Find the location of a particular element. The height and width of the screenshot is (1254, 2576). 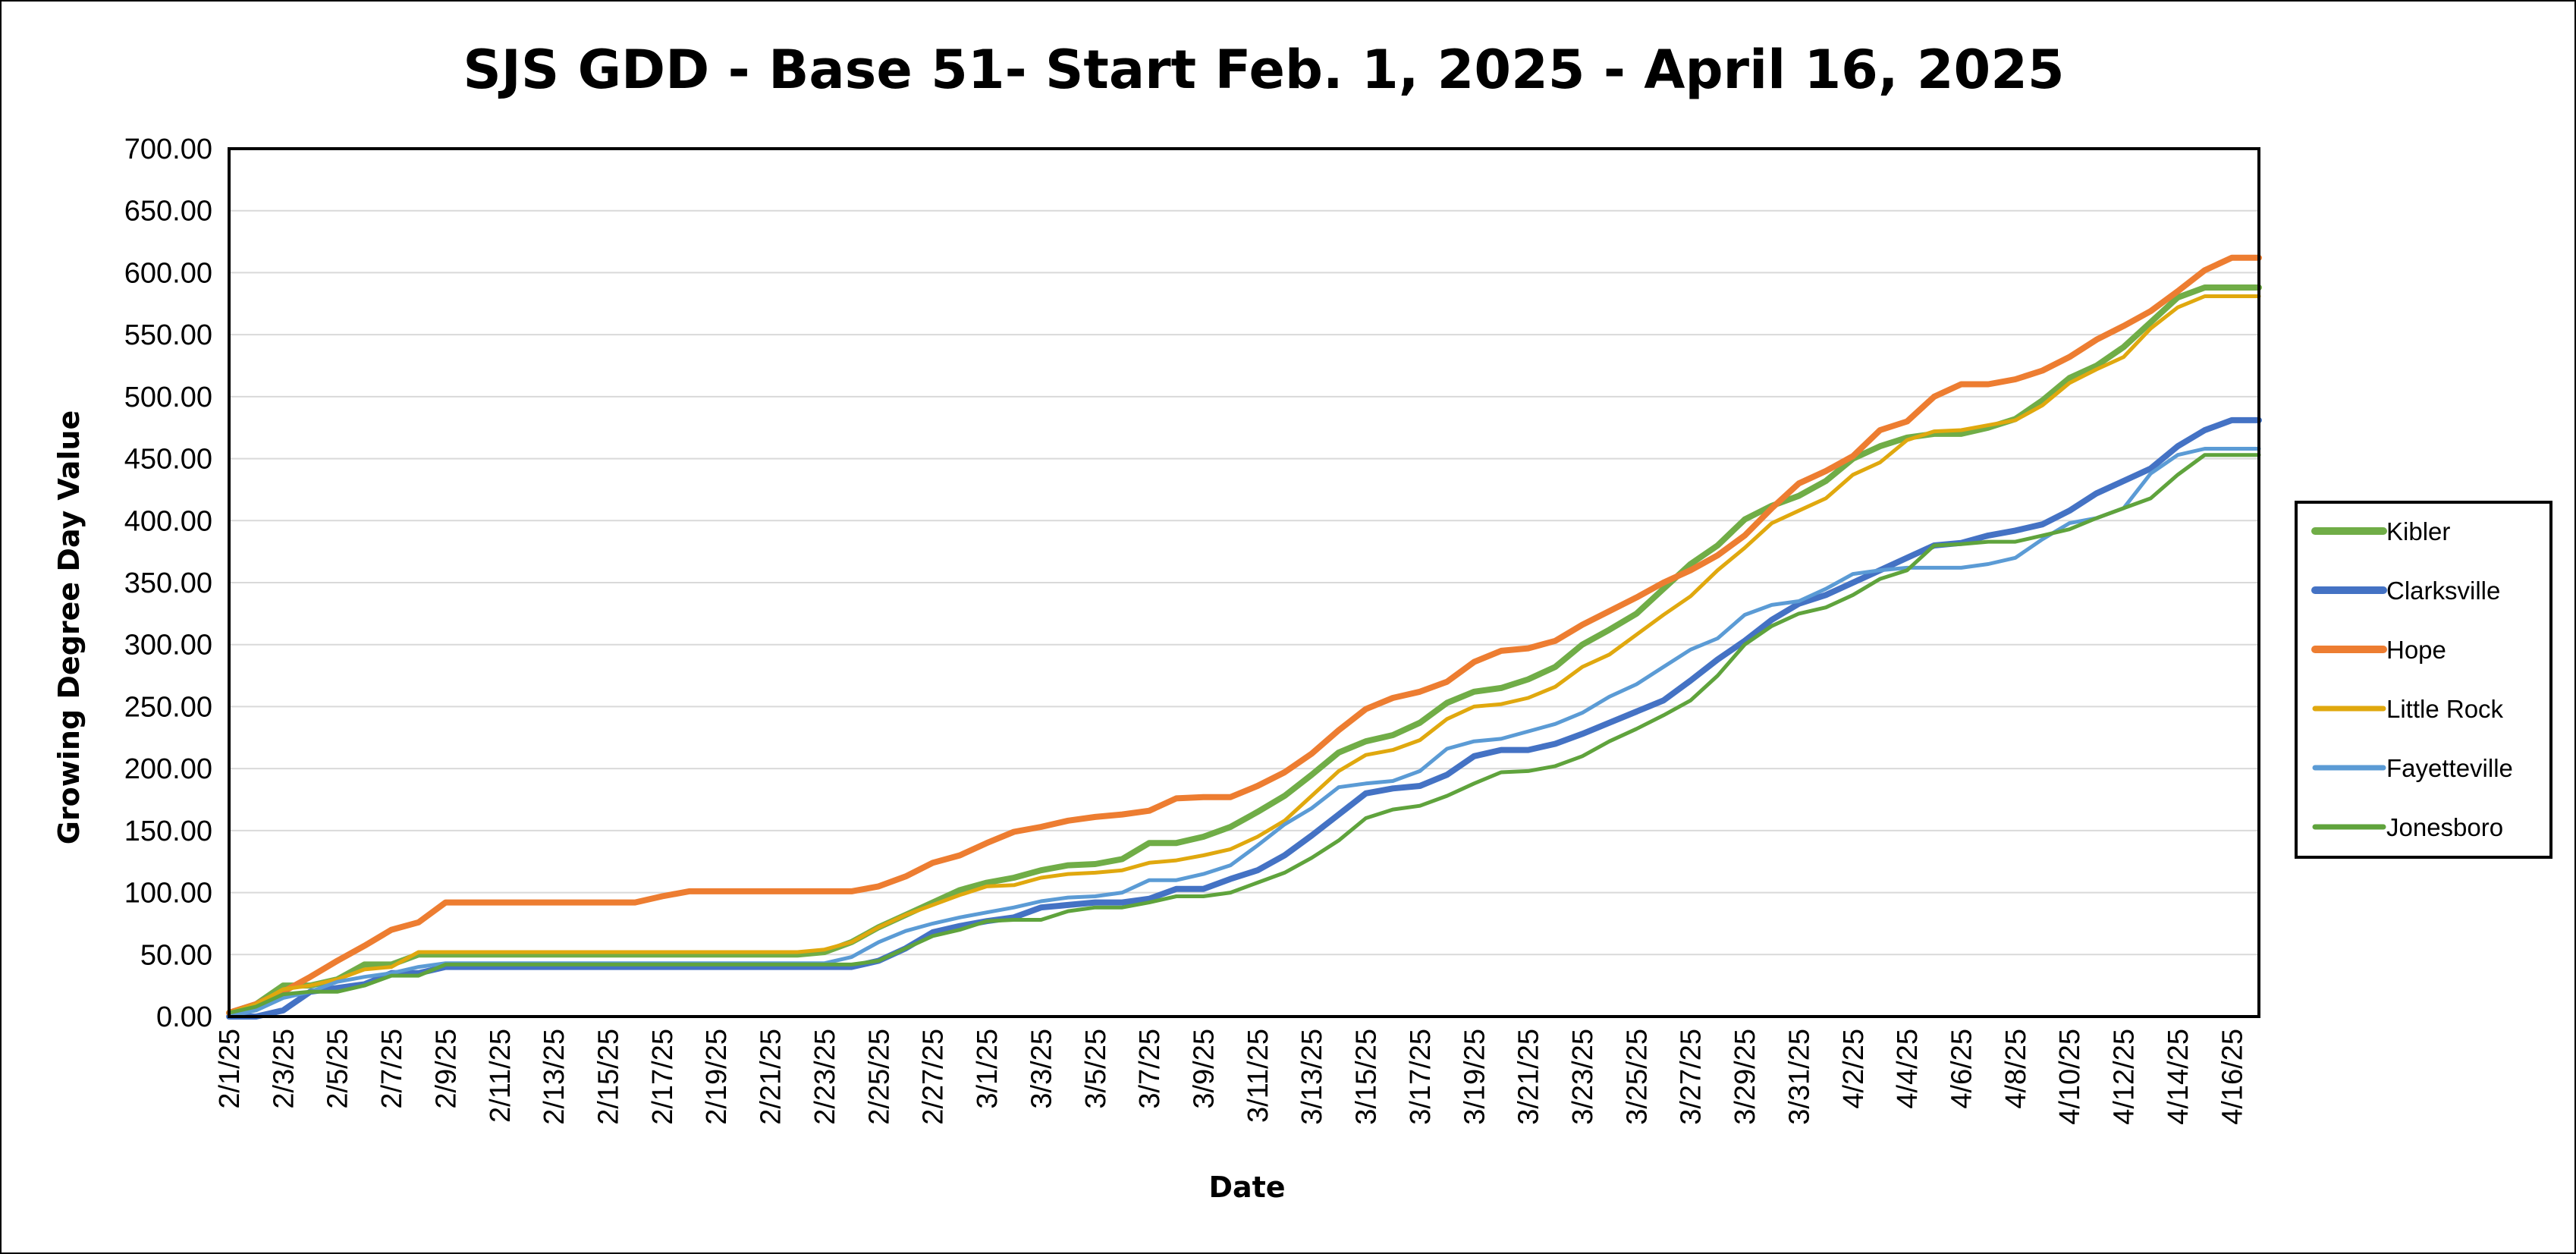

y-tick-label: 100.00 is located at coordinates (168, 894).